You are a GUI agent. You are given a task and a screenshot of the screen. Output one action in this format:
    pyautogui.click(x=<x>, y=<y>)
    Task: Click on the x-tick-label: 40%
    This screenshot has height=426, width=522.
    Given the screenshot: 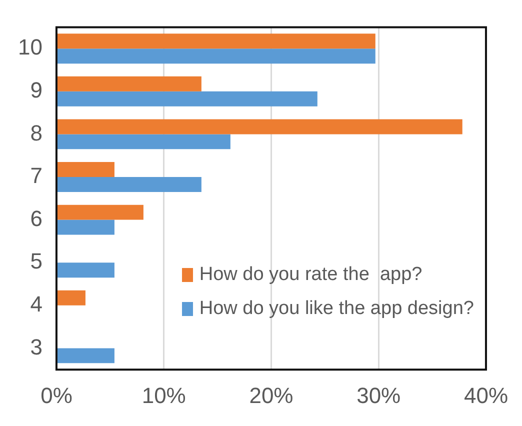 What is the action you would take?
    pyautogui.click(x=486, y=395)
    